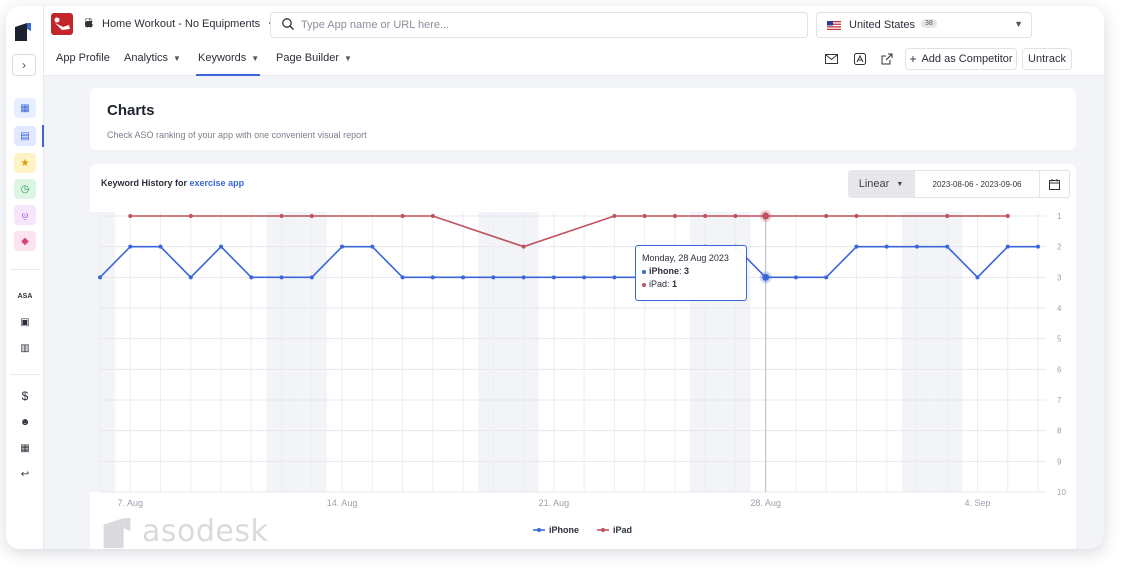  I want to click on billing-icon: $, so click(25, 396).